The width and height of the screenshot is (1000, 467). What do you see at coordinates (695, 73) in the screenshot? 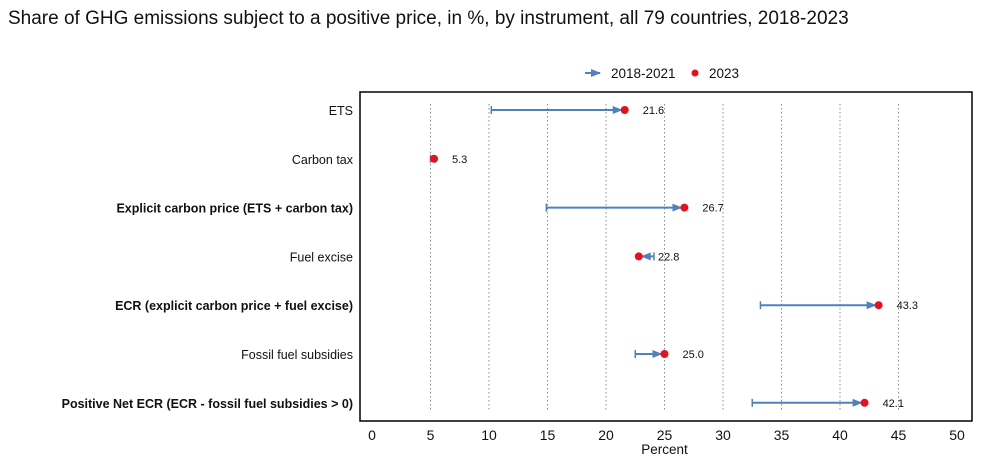
I see `legend-point` at bounding box center [695, 73].